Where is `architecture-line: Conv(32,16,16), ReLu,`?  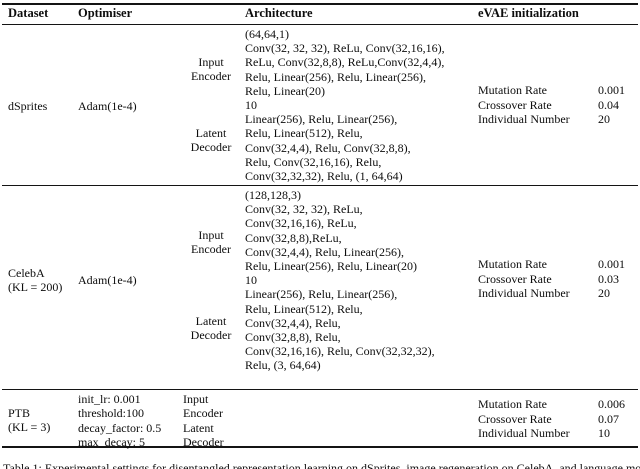 architecture-line: Conv(32,16,16), ReLu, is located at coordinates (301, 223).